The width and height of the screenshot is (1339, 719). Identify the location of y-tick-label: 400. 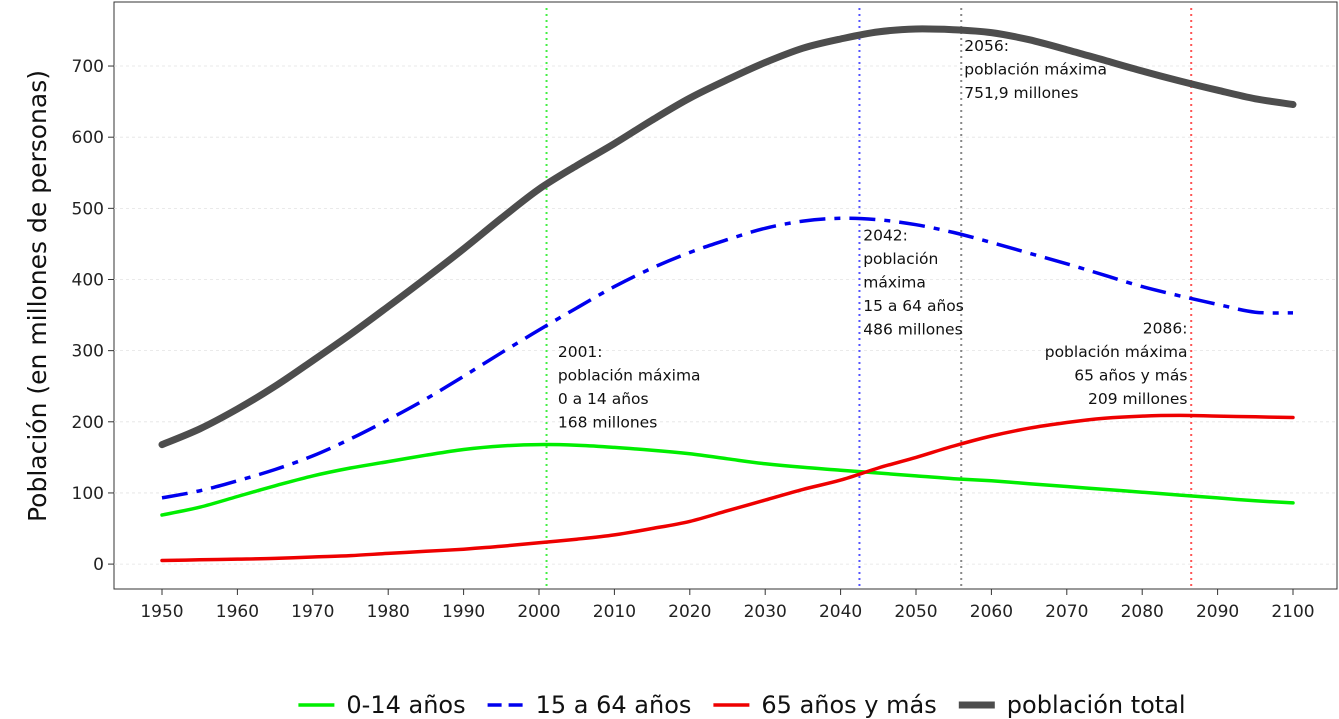
(88, 280).